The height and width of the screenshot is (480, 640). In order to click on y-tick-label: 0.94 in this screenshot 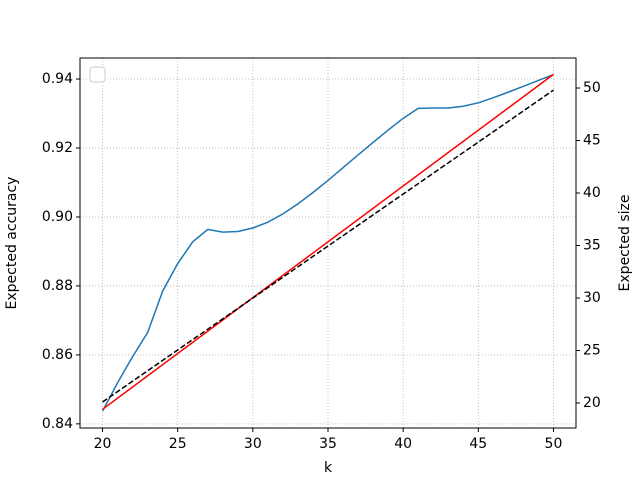, I will do `click(57, 79)`.